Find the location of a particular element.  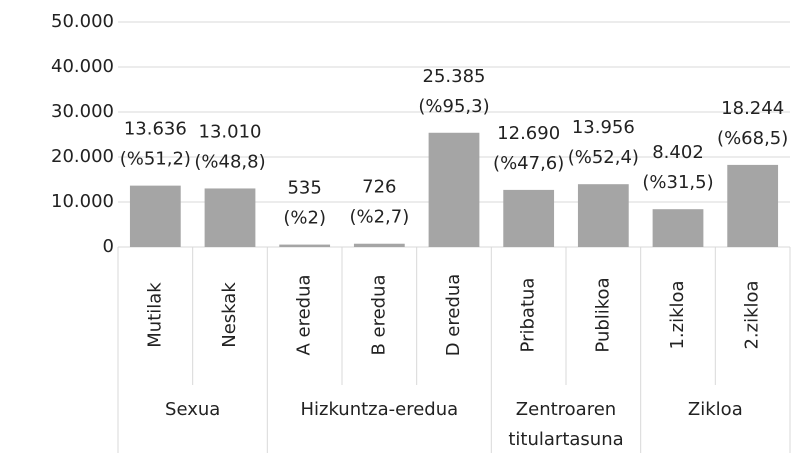

group-label: Sexua is located at coordinates (192, 409).